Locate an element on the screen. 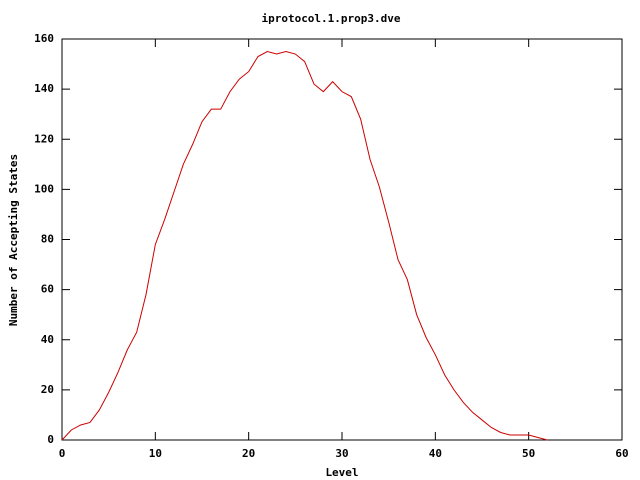  x-tick-label: 40 is located at coordinates (435, 453).